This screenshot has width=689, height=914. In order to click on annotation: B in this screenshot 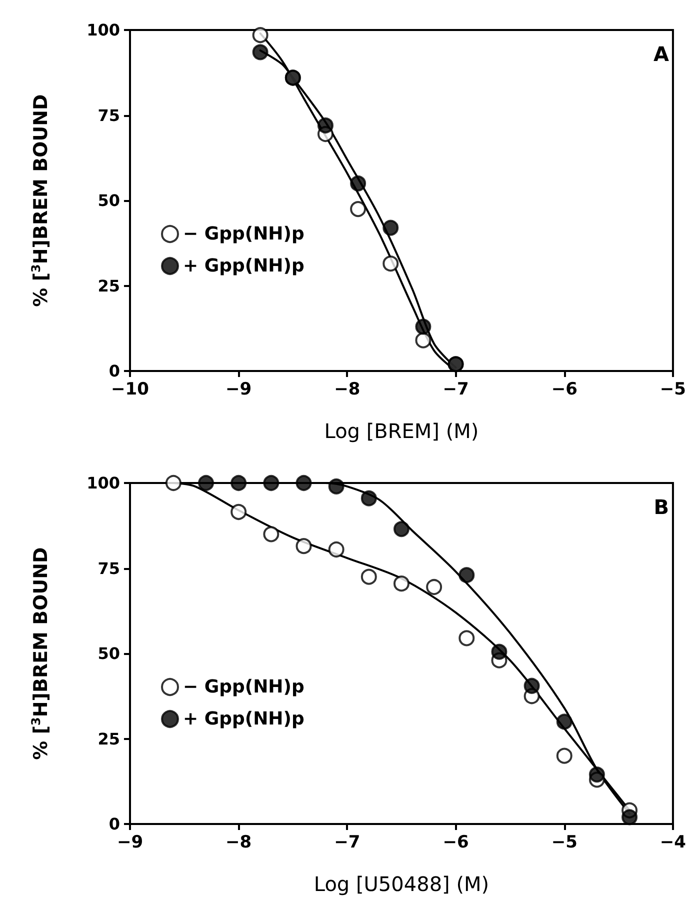, I will do `click(662, 507)`.